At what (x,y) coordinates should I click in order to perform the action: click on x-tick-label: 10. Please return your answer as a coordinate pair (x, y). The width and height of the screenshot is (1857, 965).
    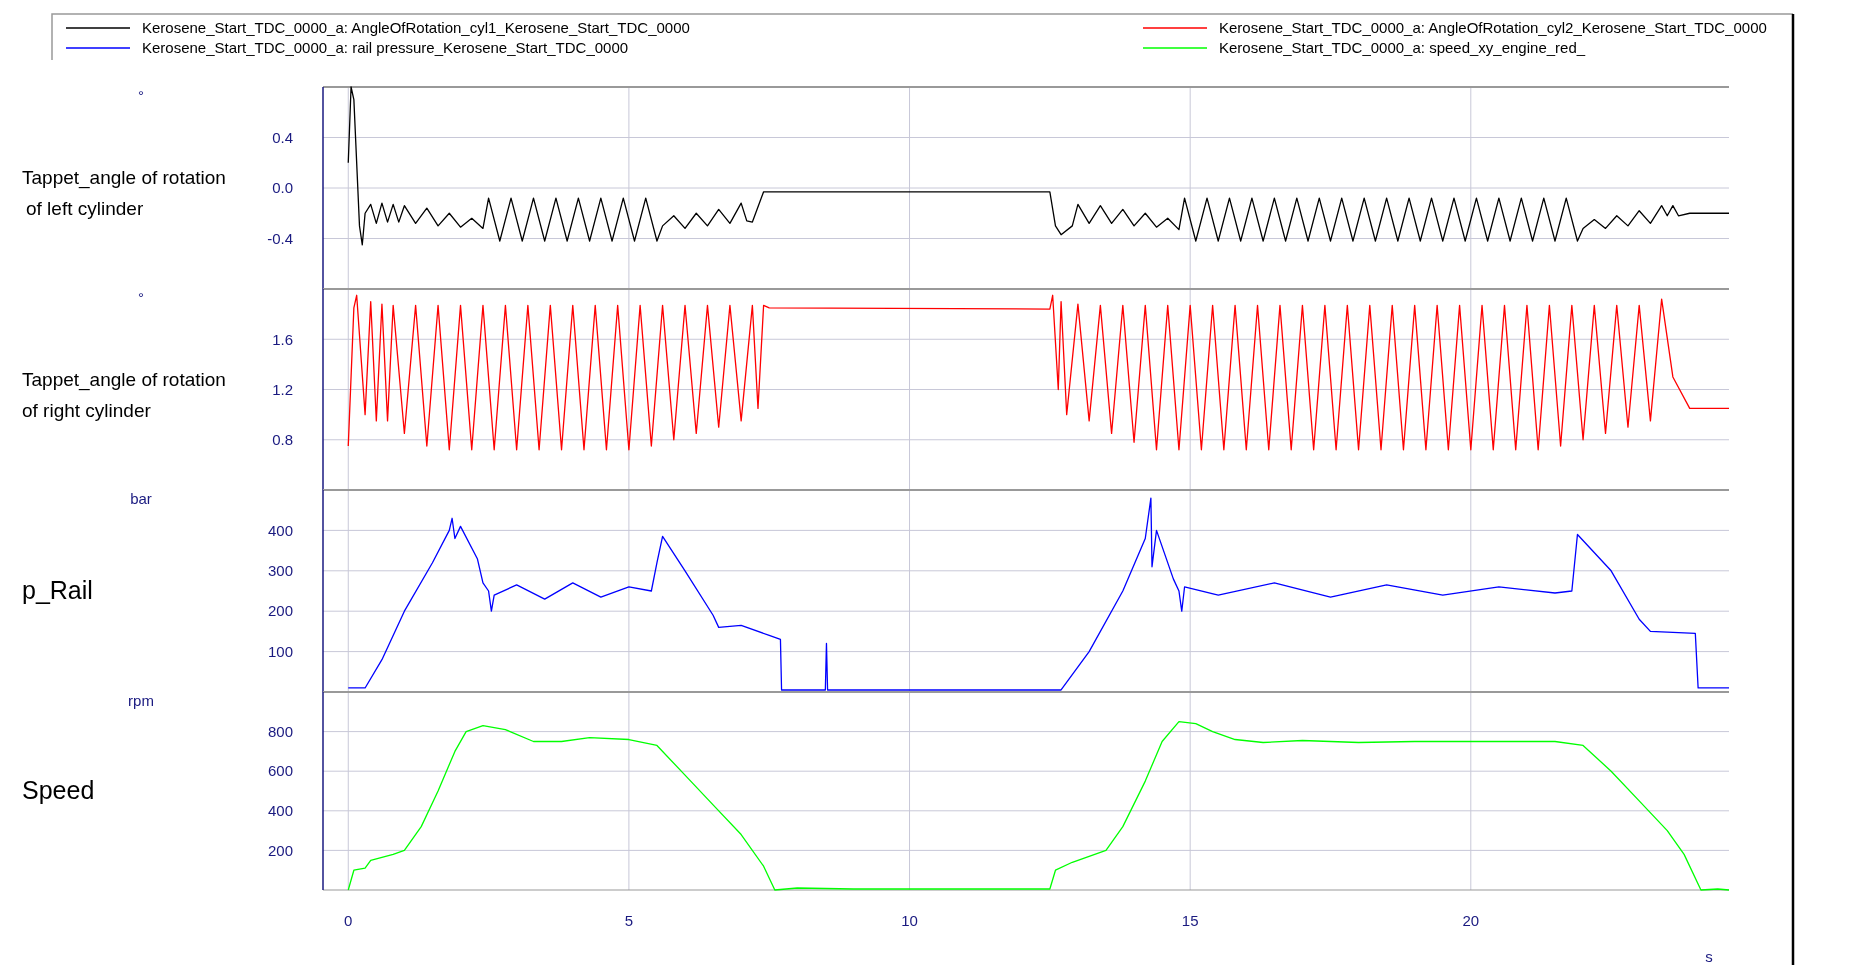
    Looking at the image, I should click on (909, 920).